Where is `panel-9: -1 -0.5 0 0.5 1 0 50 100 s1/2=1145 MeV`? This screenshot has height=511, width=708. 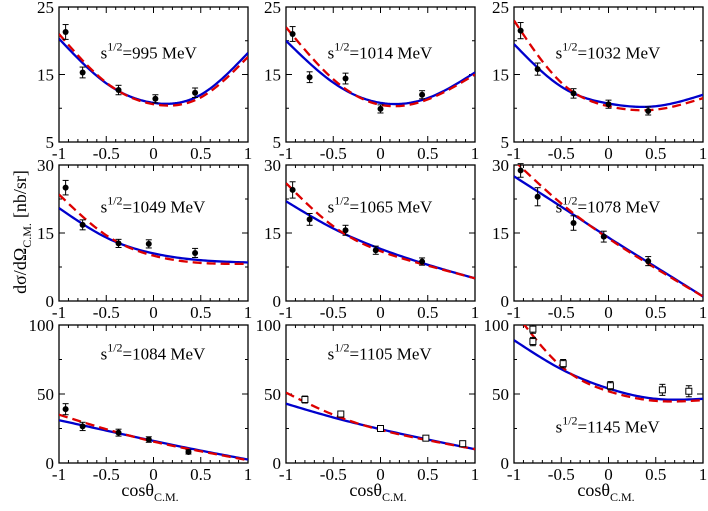
panel-9: -1 -0.5 0 0.5 1 0 50 100 s1/2=1145 MeV is located at coordinates (596, 400).